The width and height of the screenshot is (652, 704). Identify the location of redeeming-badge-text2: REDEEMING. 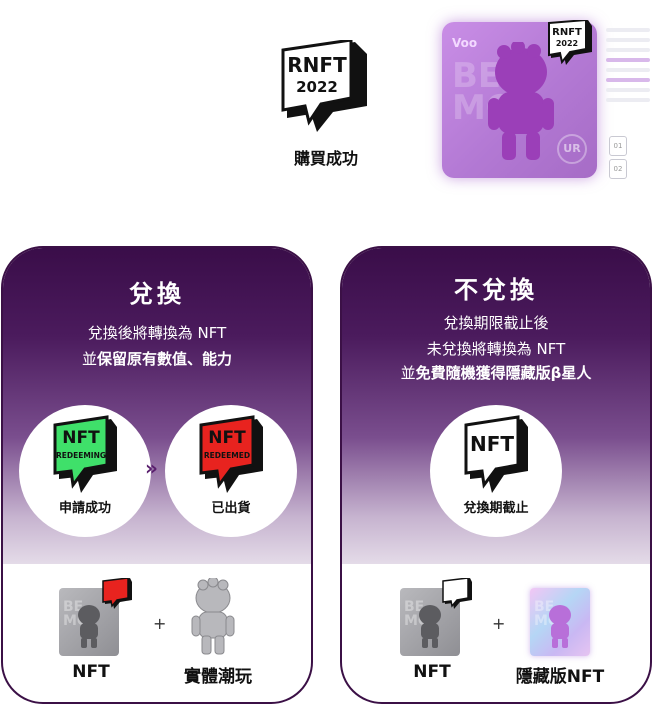
(81, 455).